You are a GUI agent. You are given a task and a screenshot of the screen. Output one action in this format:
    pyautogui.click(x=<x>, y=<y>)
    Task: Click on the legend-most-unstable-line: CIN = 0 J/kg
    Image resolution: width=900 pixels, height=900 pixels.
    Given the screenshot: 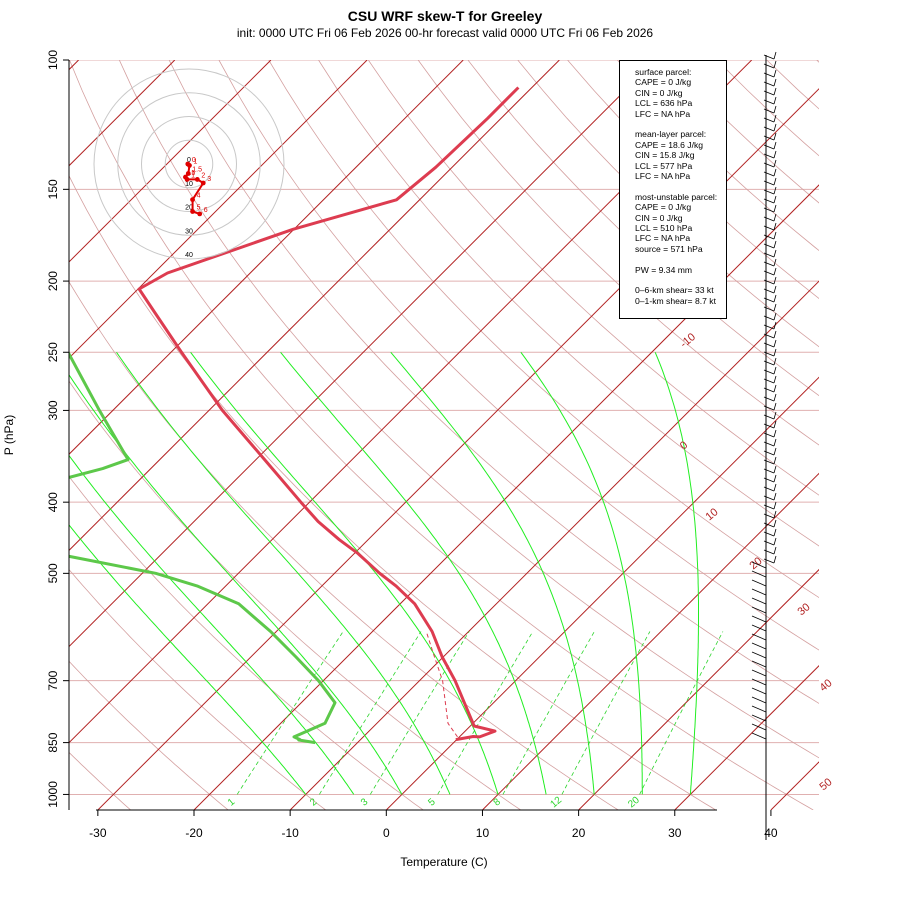 What is the action you would take?
    pyautogui.click(x=659, y=217)
    